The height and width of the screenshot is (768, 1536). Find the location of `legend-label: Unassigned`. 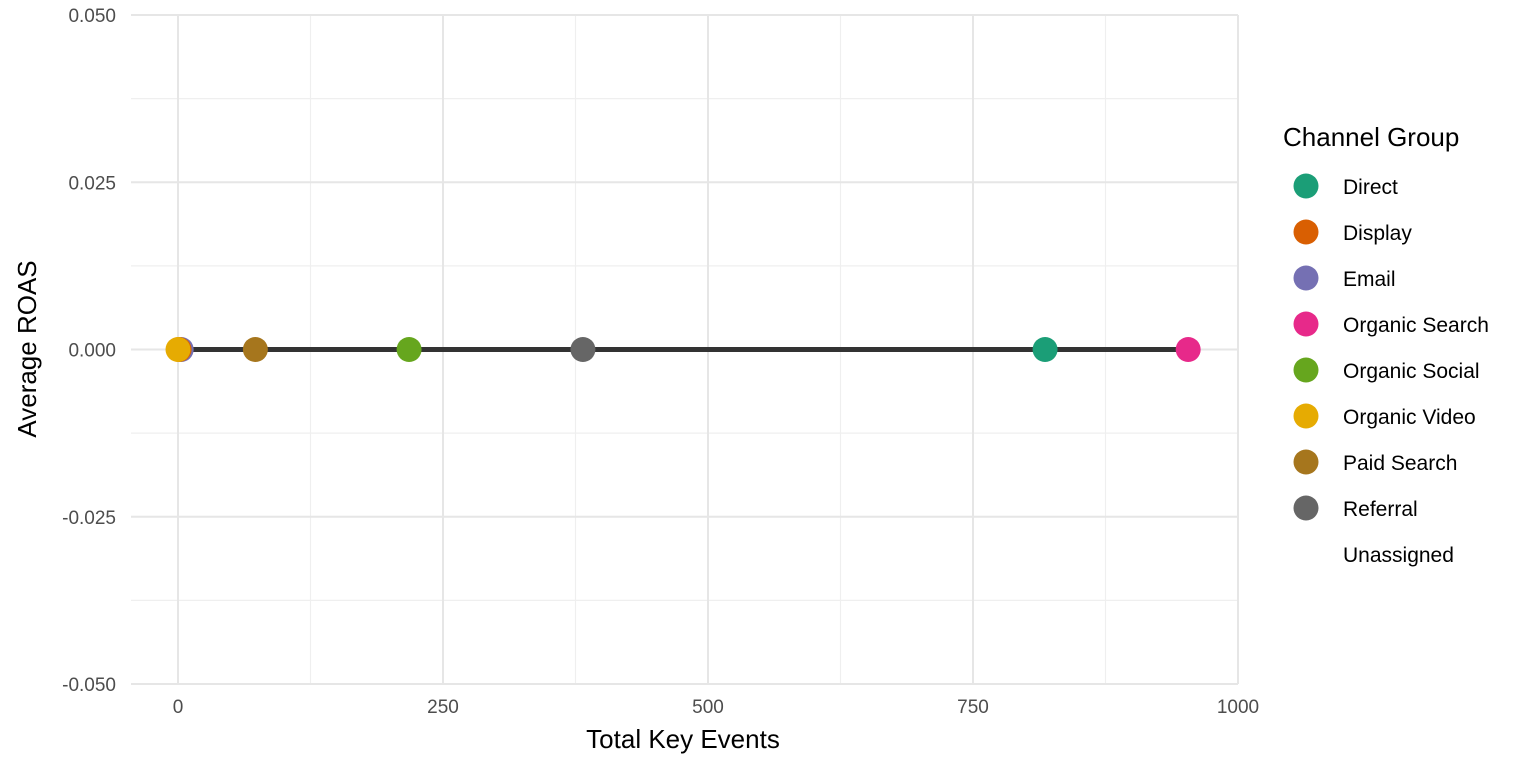

legend-label: Unassigned is located at coordinates (1398, 555).